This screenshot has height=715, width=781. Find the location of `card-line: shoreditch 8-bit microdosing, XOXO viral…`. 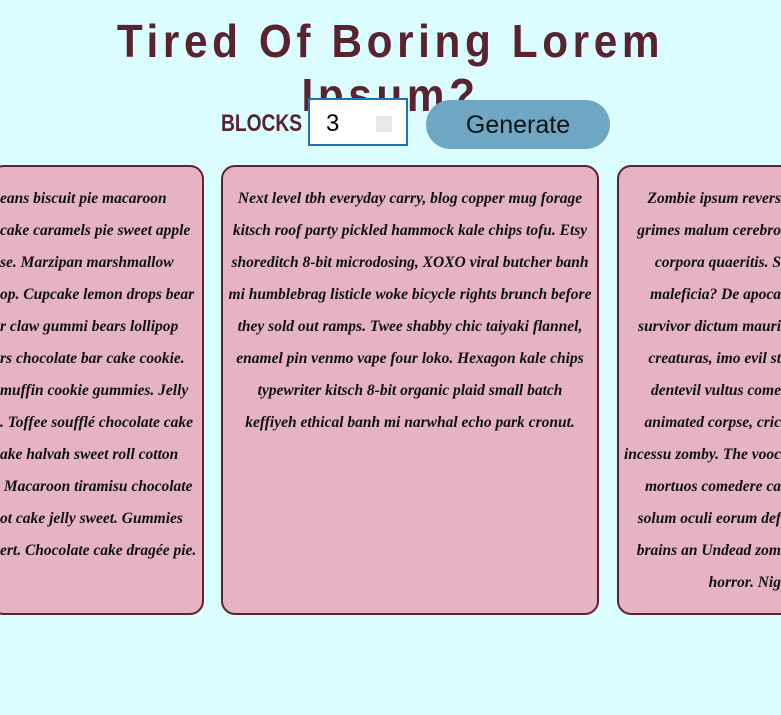

card-line: shoreditch 8-bit microdosing, XOXO viral… is located at coordinates (410, 262).